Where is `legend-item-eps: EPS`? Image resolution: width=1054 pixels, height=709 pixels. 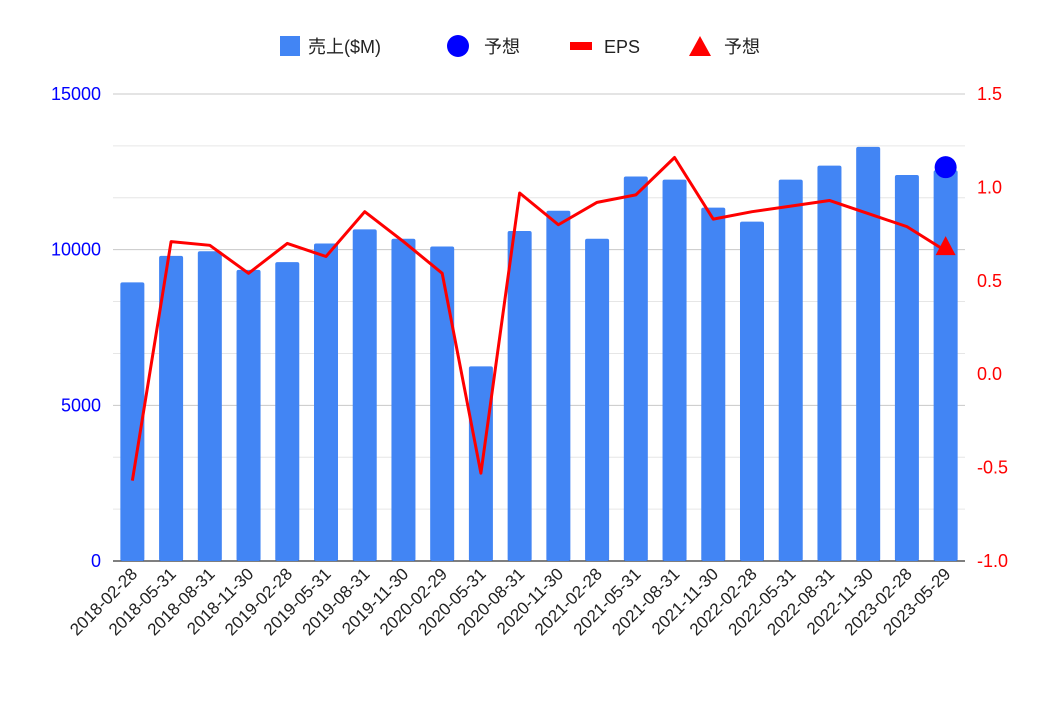
legend-item-eps: EPS is located at coordinates (605, 47).